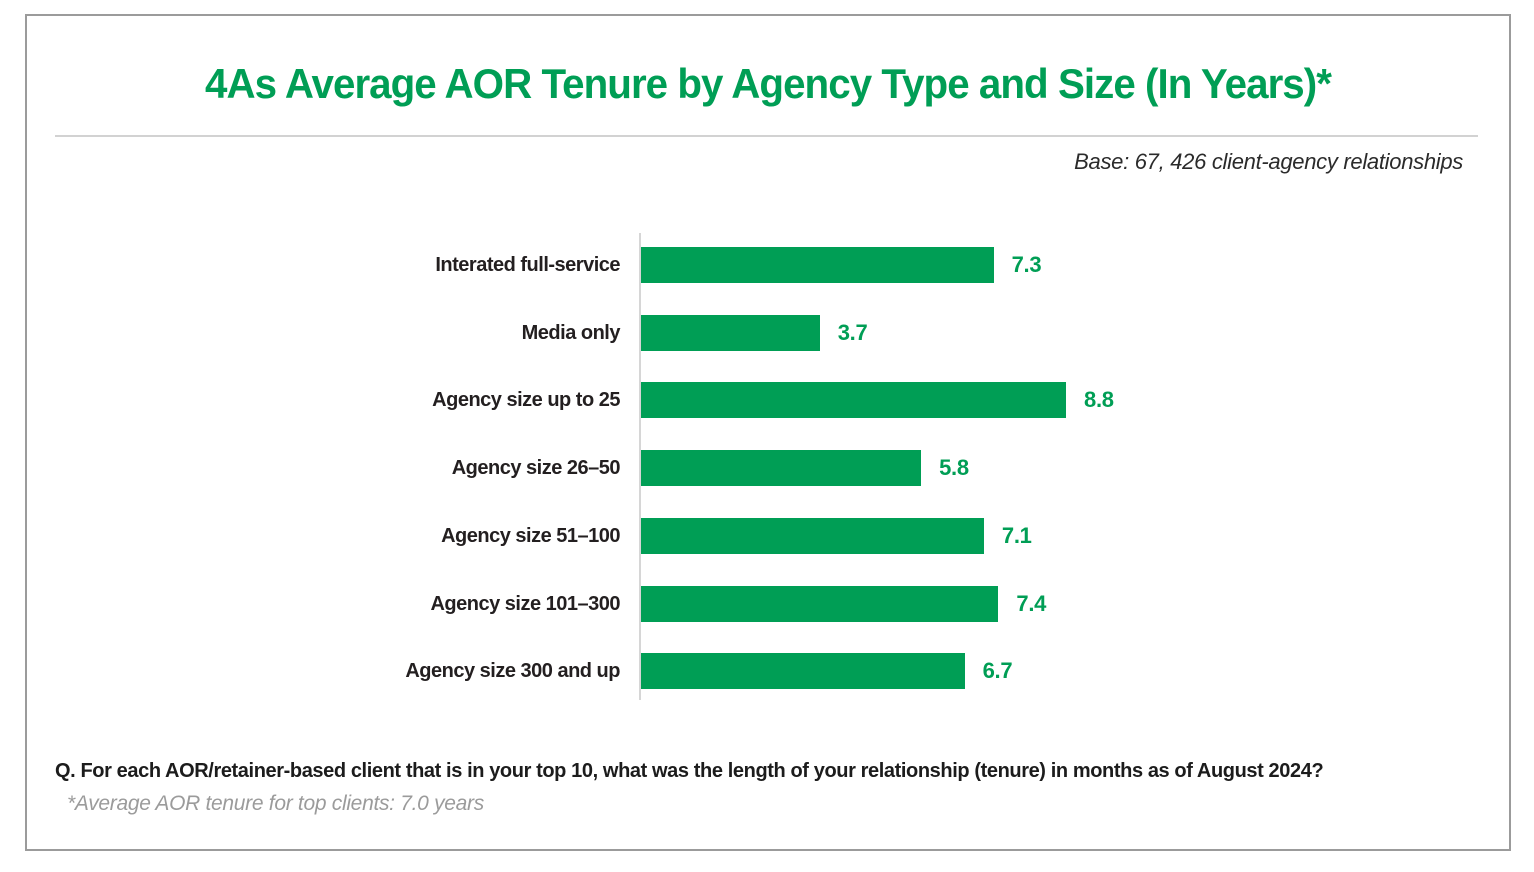  I want to click on bar-row: Agency size up to 25 8.8, so click(768, 400).